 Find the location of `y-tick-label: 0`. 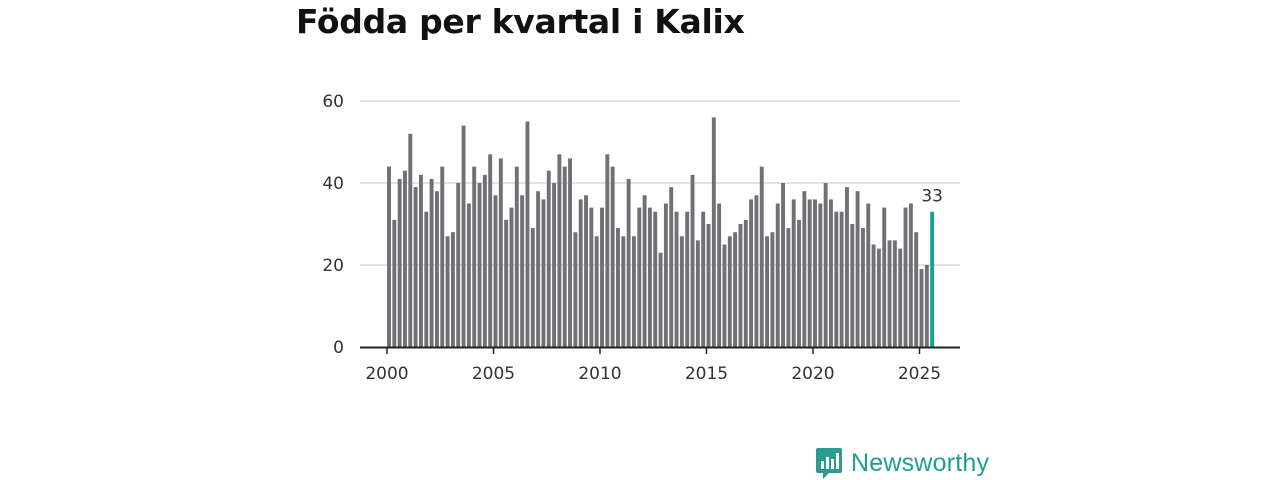

y-tick-label: 0 is located at coordinates (338, 348).